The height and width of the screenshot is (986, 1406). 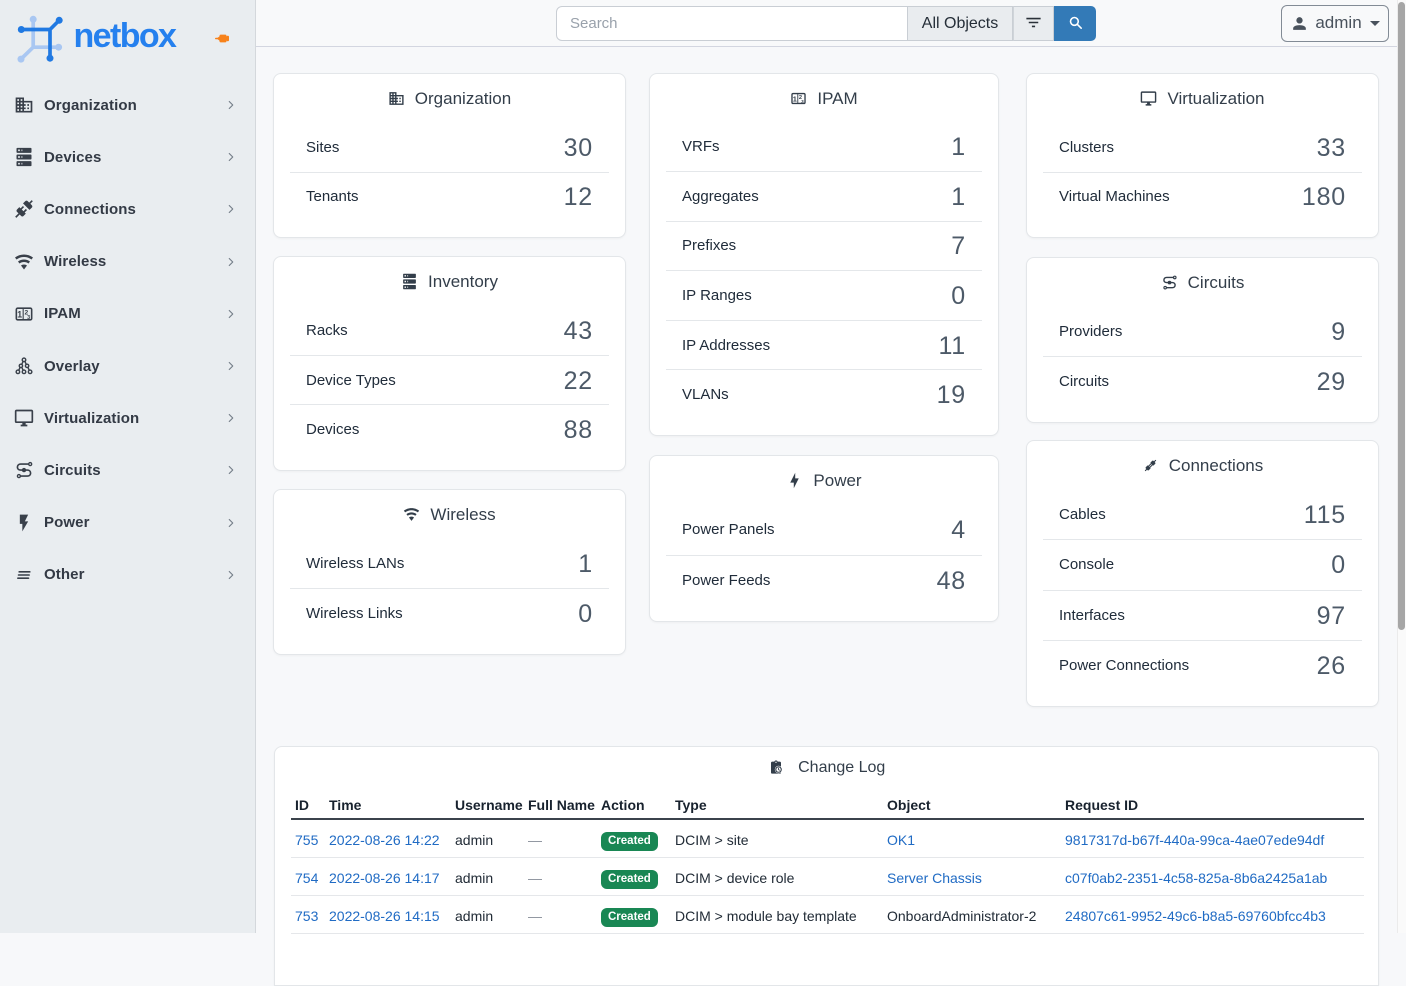 I want to click on svg-text: netbox, so click(x=126, y=36).